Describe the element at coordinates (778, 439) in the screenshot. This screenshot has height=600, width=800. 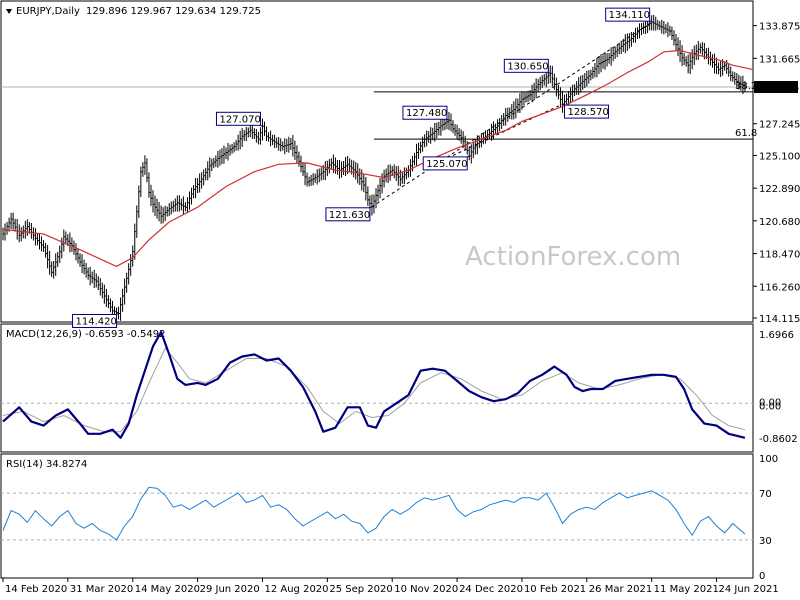
I see `macd-y-tick-label: -0.8602` at that location.